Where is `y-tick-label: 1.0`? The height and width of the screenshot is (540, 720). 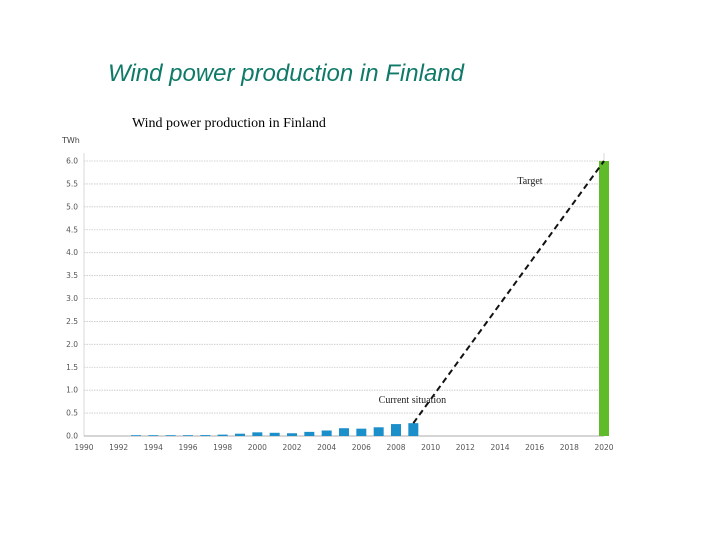 y-tick-label: 1.0 is located at coordinates (72, 390).